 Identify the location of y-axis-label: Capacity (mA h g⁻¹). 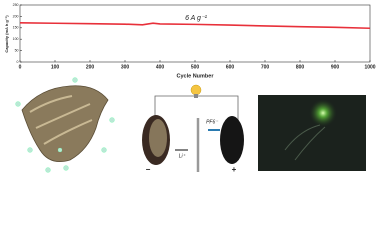
(6, 34).